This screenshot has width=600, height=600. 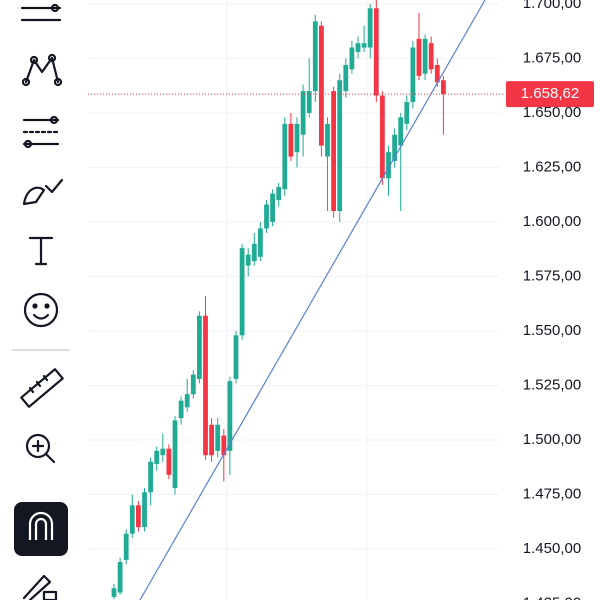 I want to click on ruler-tool, so click(x=42, y=388).